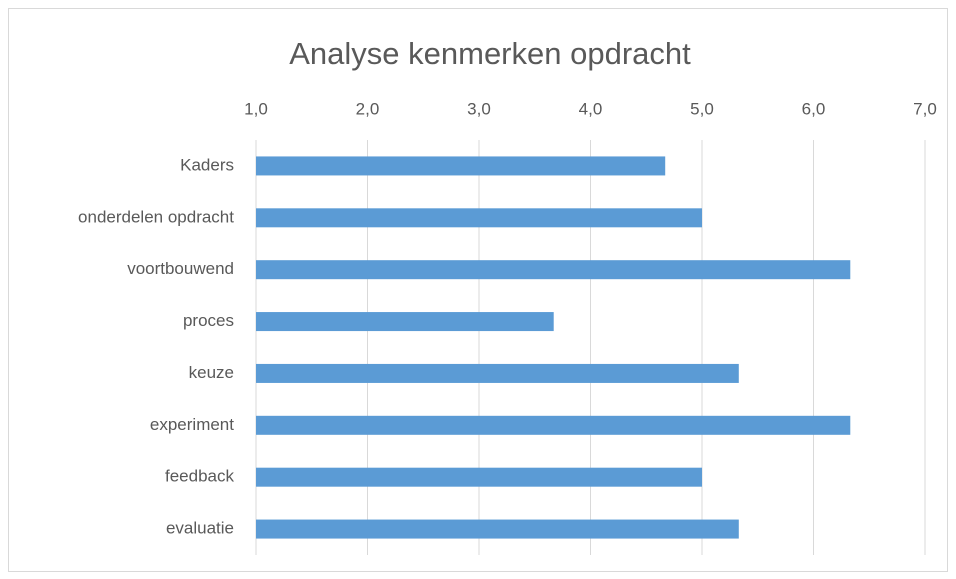 The image size is (956, 579). I want to click on x-tick-label: 6,0, so click(814, 108).